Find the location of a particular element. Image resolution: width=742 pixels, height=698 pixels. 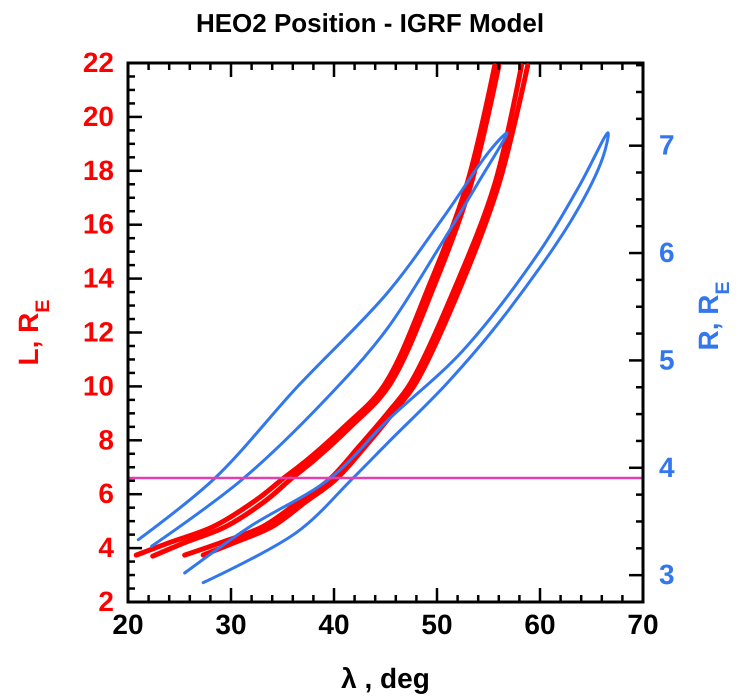

y-tick-label: 22 is located at coordinates (98, 62).